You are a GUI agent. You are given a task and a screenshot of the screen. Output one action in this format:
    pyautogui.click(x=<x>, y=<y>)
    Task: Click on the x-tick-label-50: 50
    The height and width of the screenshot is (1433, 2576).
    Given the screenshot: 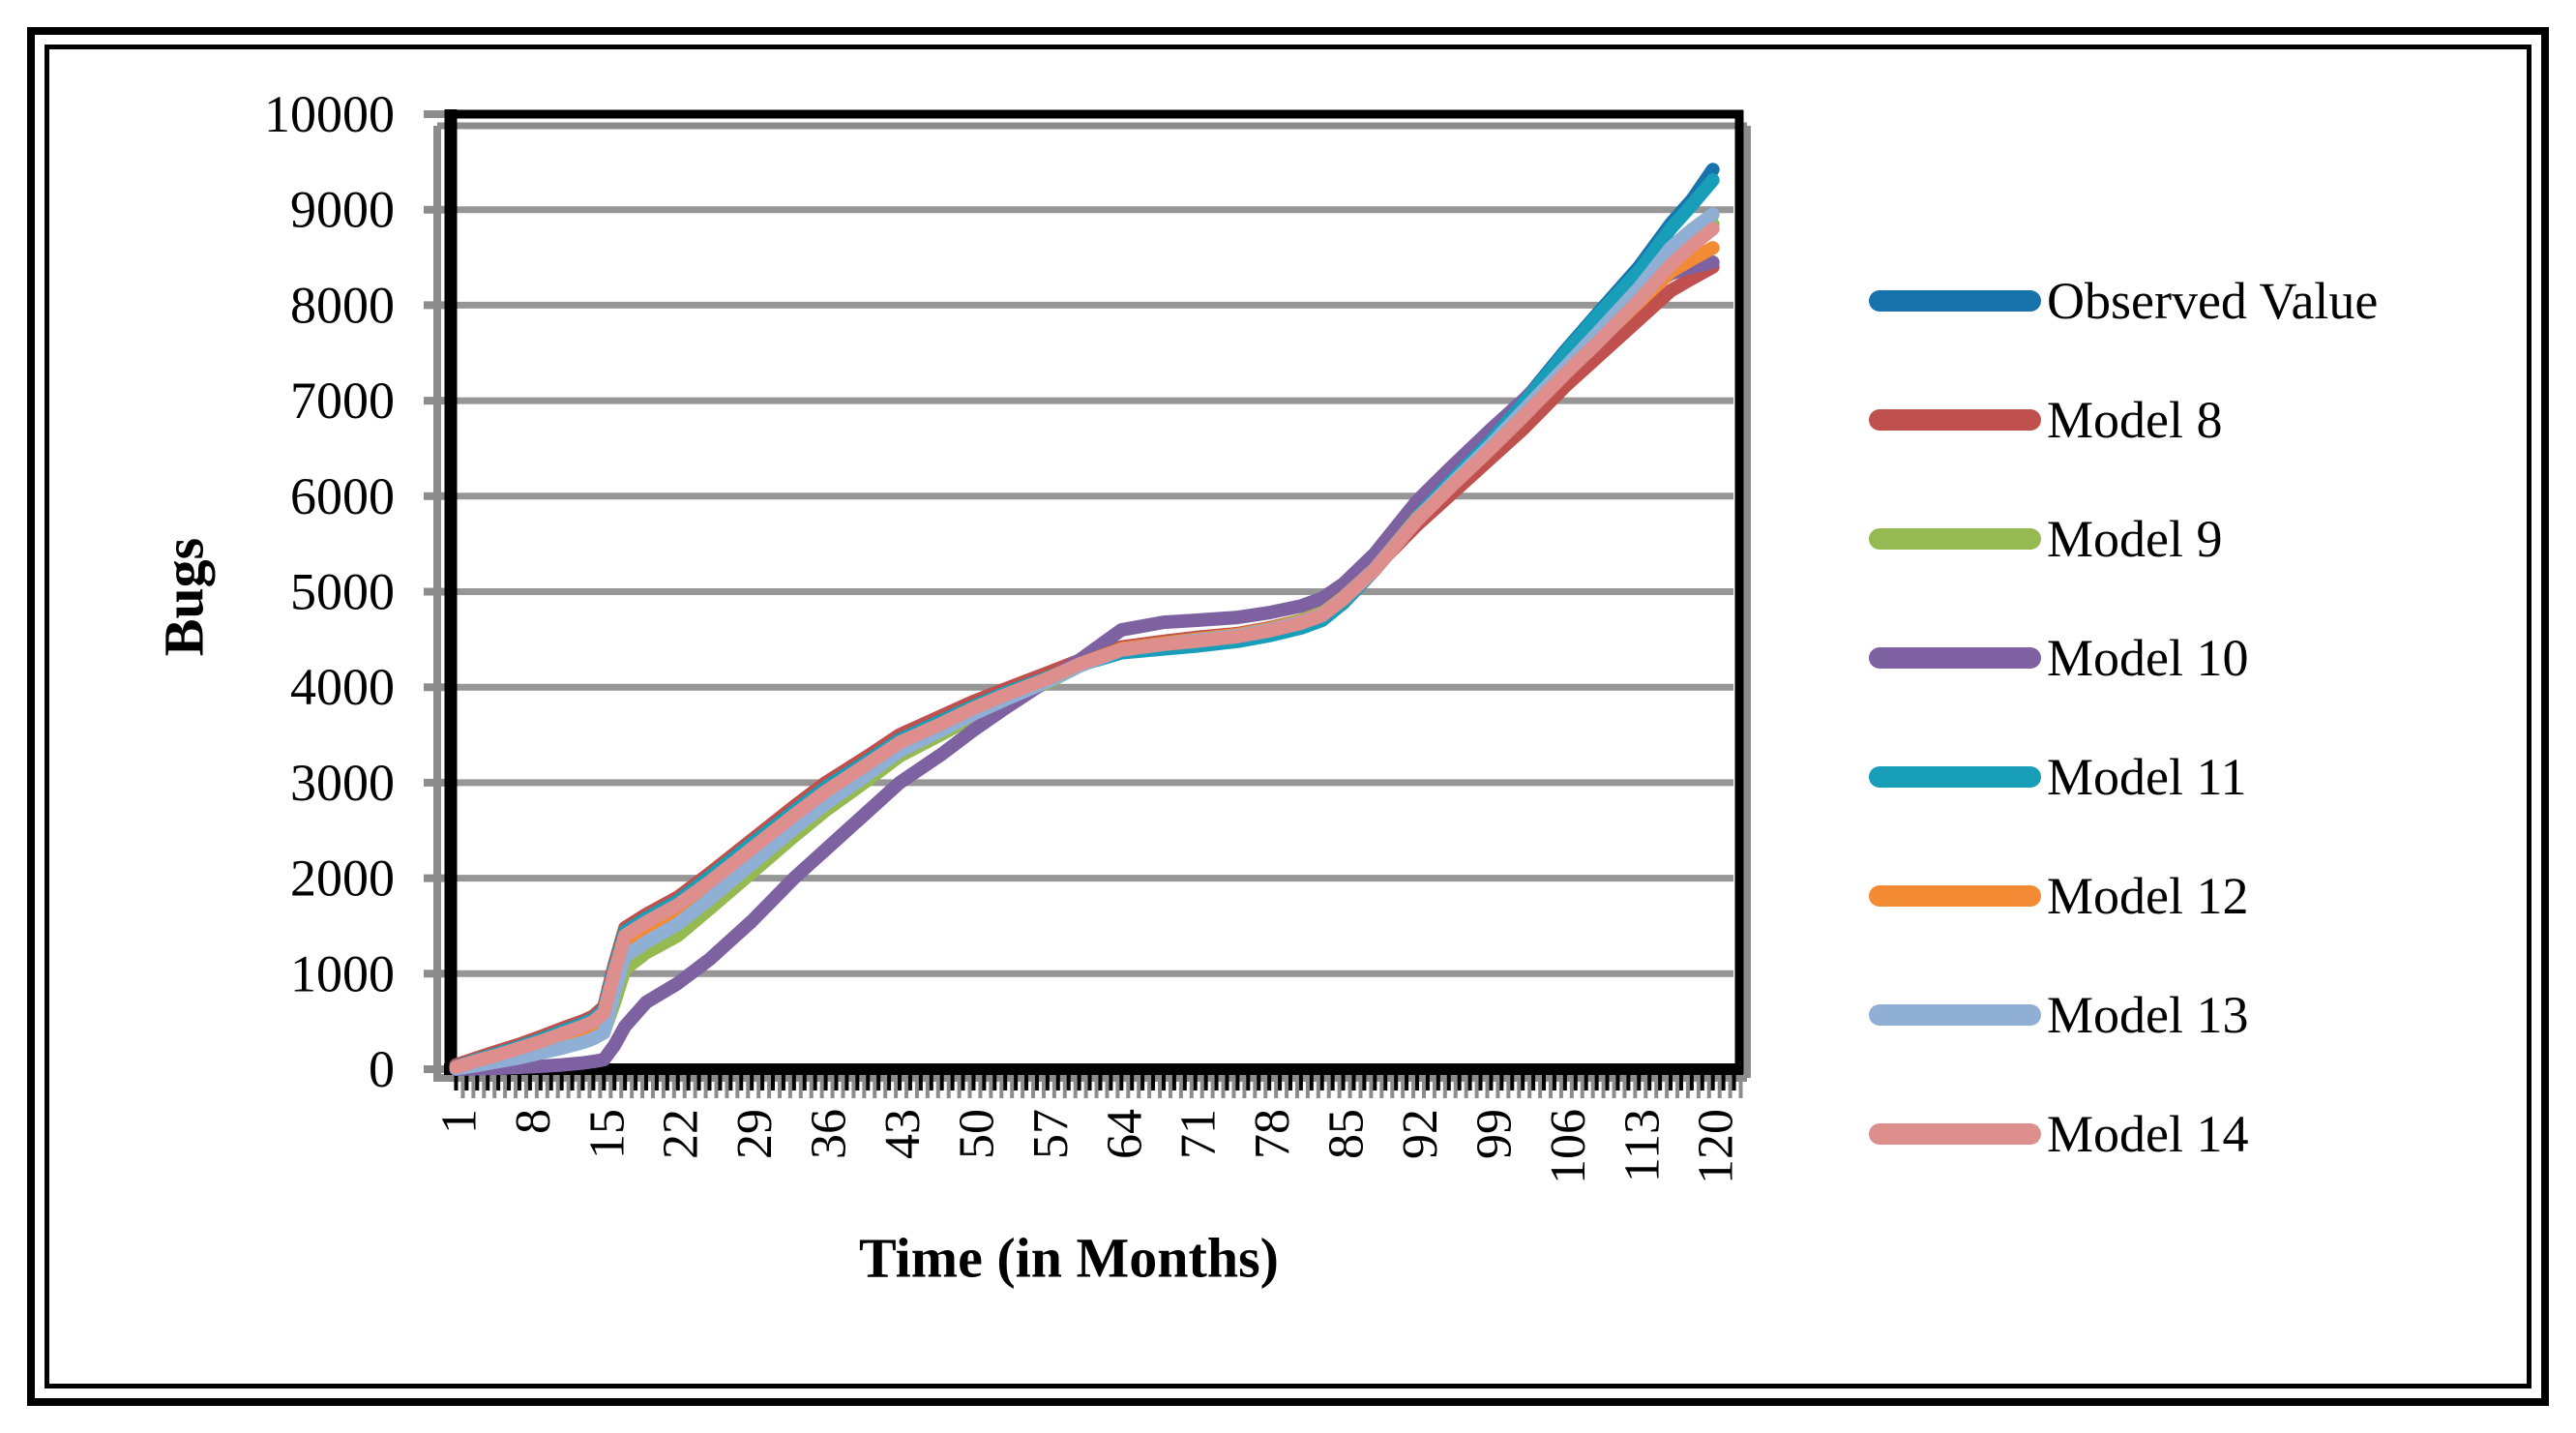 What is the action you would take?
    pyautogui.click(x=976, y=1134)
    